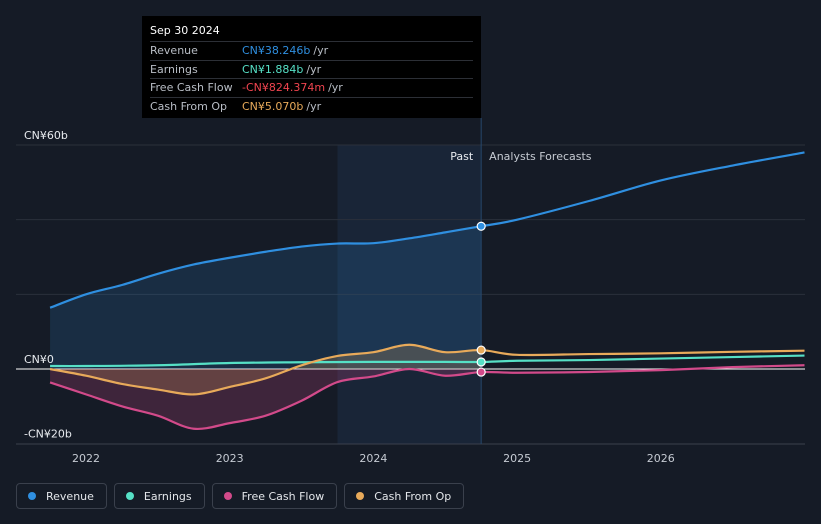  Describe the element at coordinates (311, 50) in the screenshot. I see `tooltip-row-revenue: Revenue CN¥38.246b /yr` at that location.